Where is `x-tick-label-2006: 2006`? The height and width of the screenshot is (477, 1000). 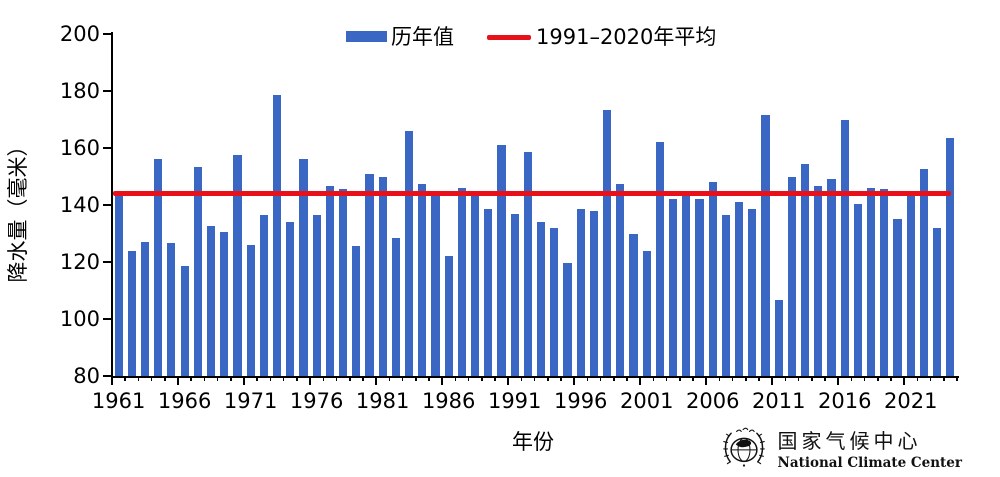
x-tick-label-2006: 2006 is located at coordinates (713, 401).